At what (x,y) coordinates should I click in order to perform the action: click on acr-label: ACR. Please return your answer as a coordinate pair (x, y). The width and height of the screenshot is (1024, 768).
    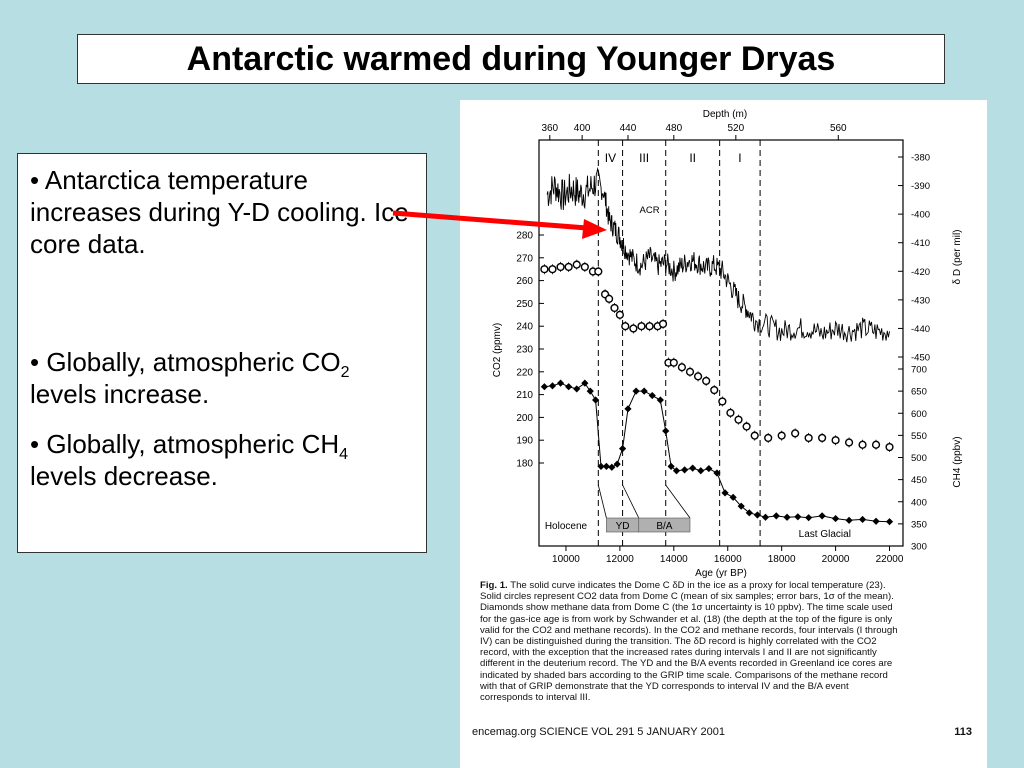
    Looking at the image, I should click on (650, 210).